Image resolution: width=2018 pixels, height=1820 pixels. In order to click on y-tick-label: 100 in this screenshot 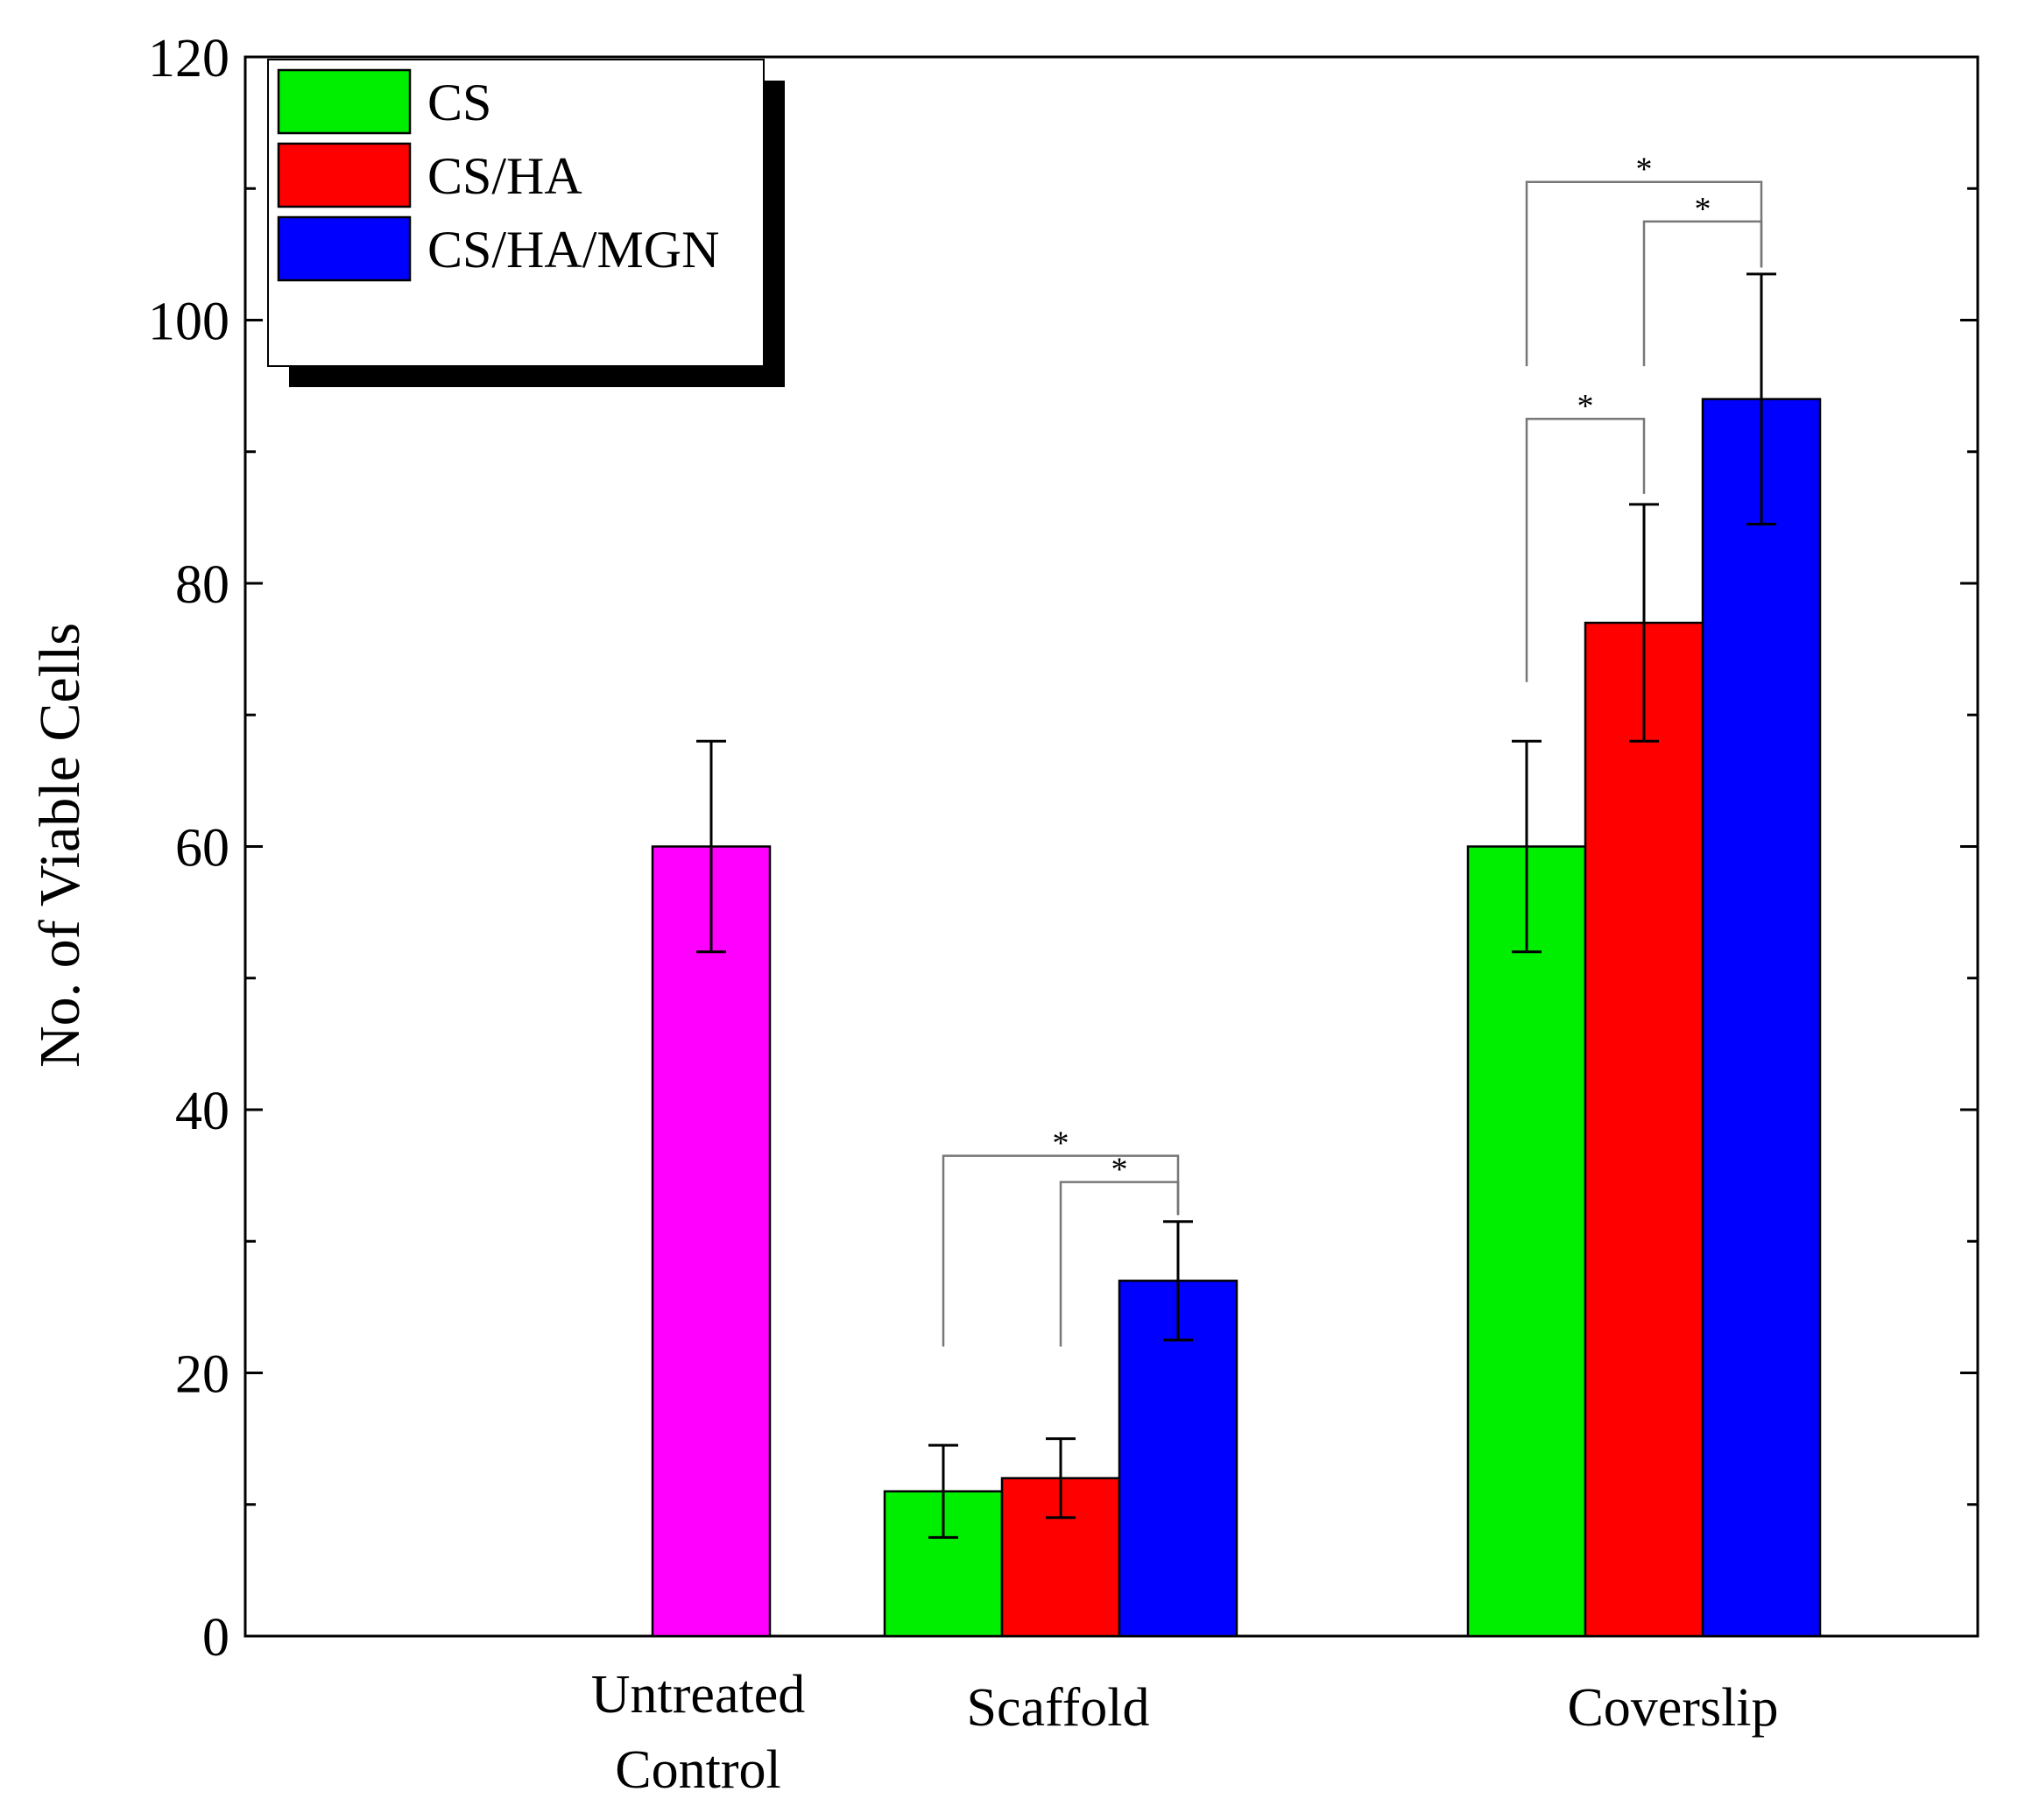, I will do `click(188, 322)`.